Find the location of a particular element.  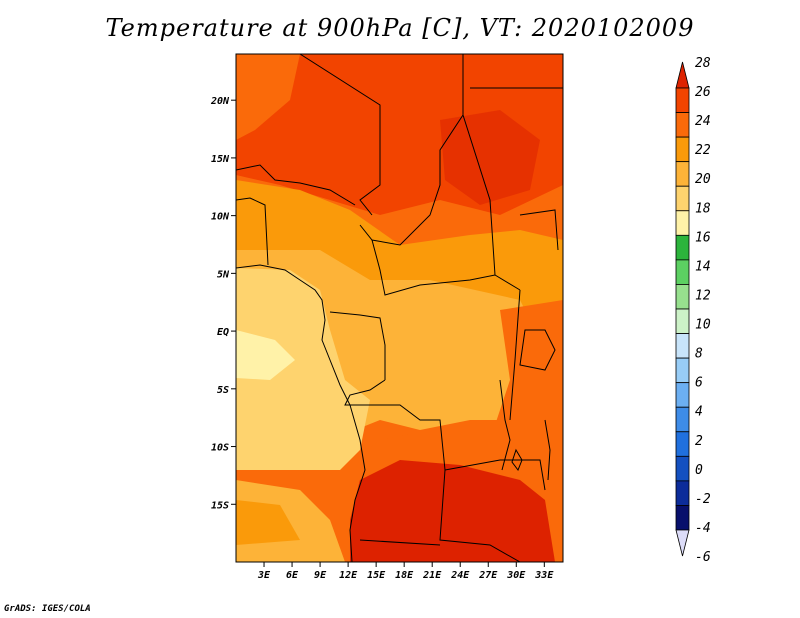

border-namibia is located at coordinates (480, 515).